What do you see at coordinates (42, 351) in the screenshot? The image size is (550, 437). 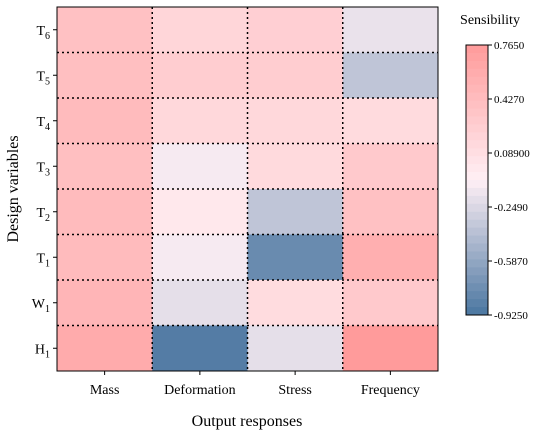 I see `y-tick-label: H1` at bounding box center [42, 351].